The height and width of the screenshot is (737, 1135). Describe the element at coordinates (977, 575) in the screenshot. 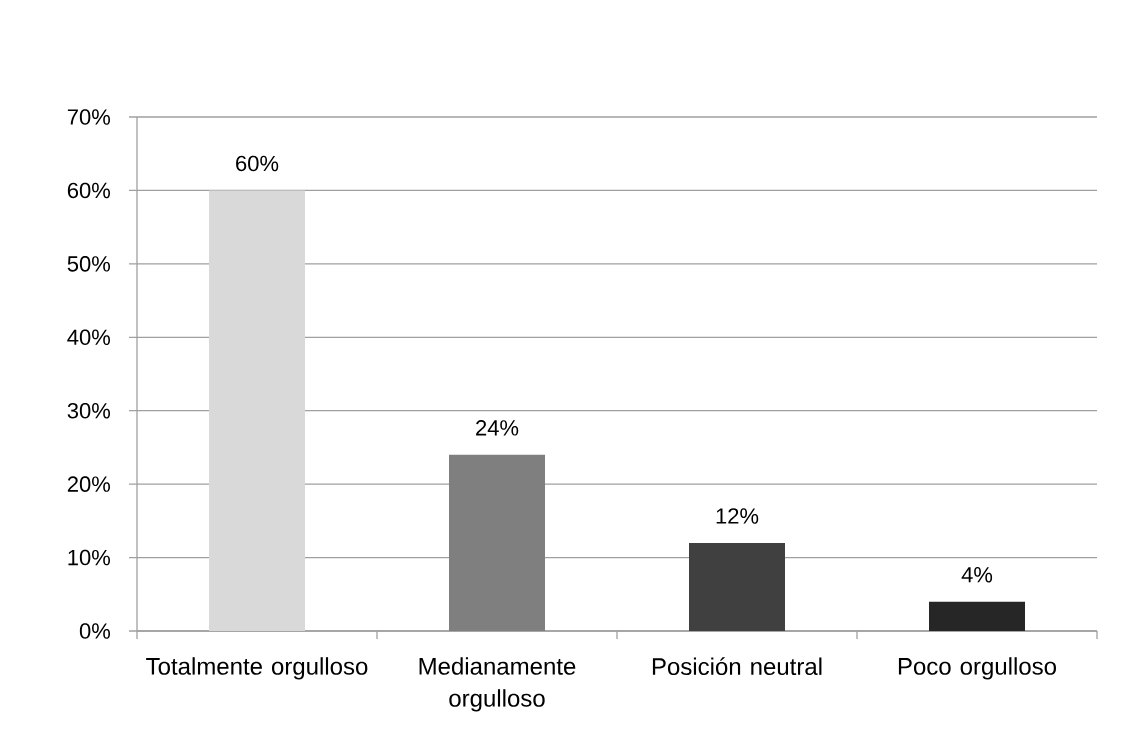

I see `data-label: 4%` at that location.